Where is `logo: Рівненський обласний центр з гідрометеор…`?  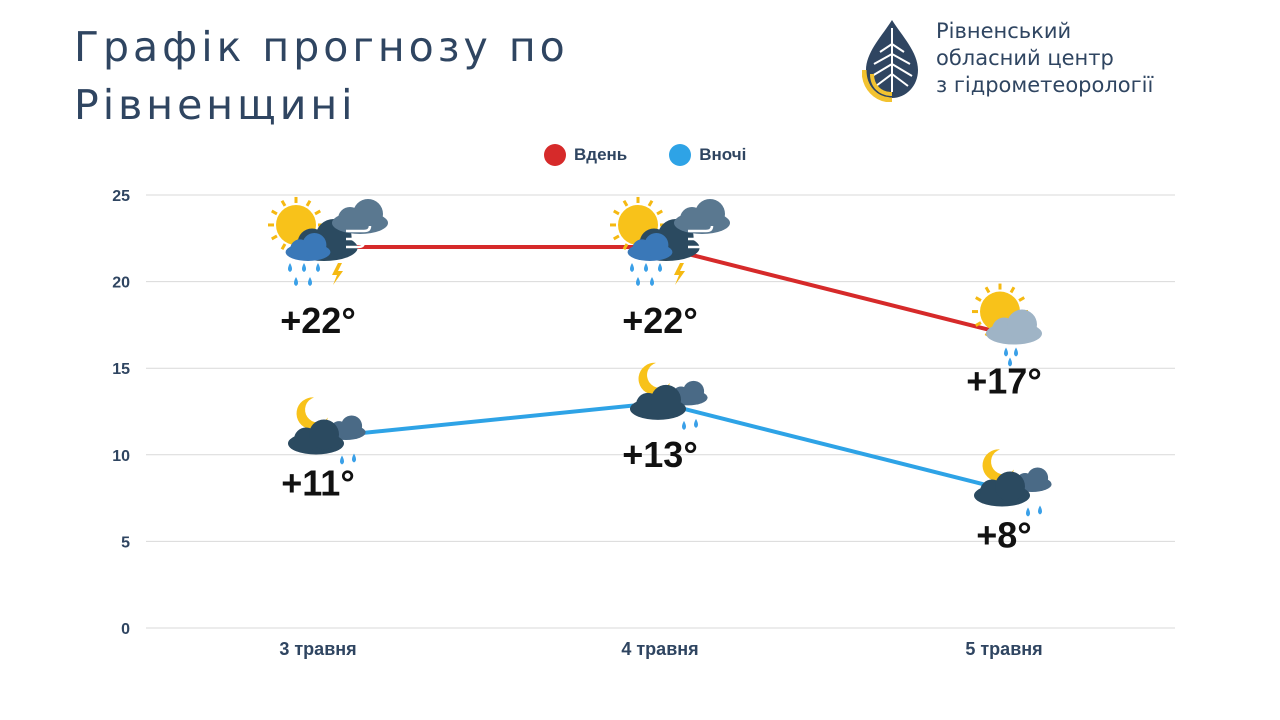 logo: Рівненський обласний центр з гідрометеор… is located at coordinates (1042, 60).